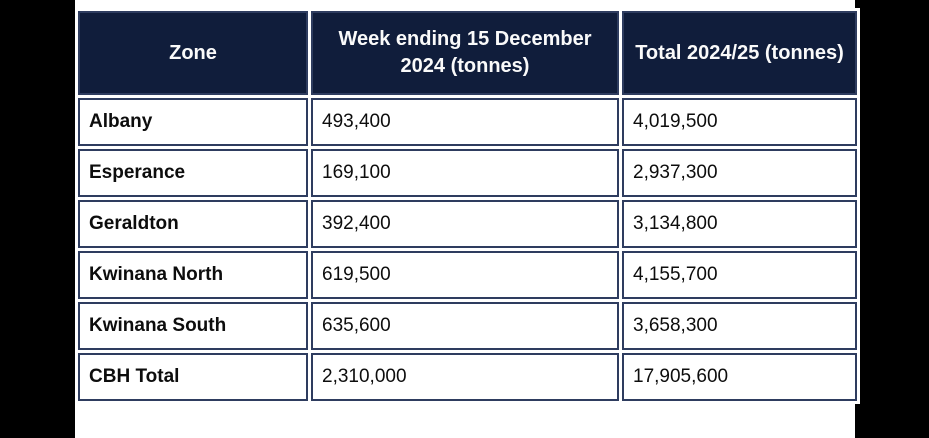 This screenshot has height=438, width=929. Describe the element at coordinates (739, 173) in the screenshot. I see `total-cell: 2,937,300` at that location.